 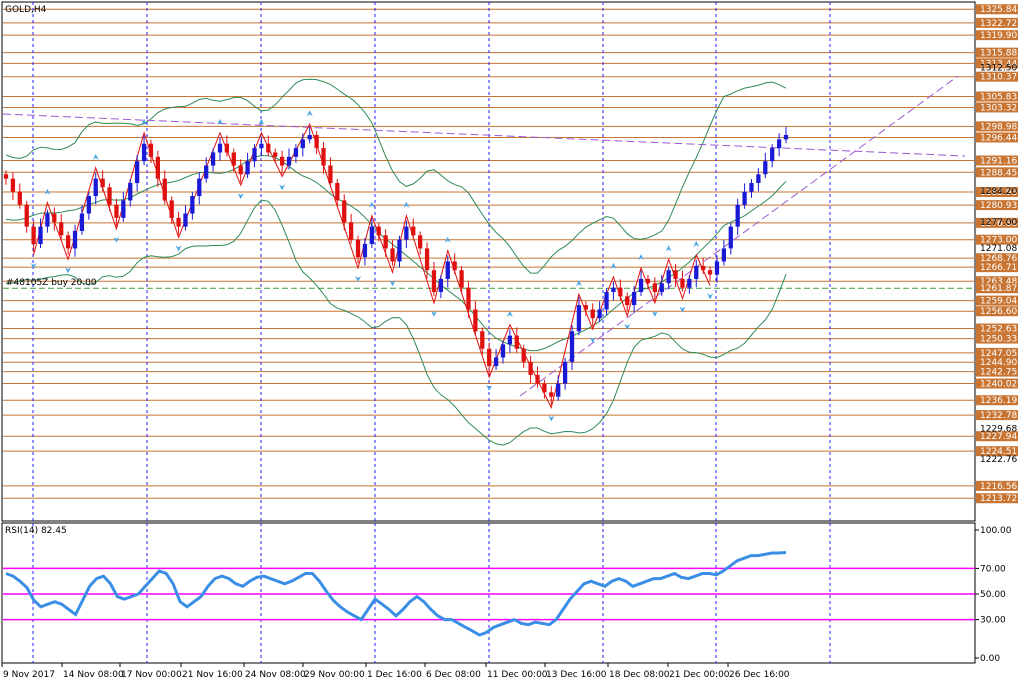 I want to click on price-level-tag-label: 1276.86, so click(x=998, y=224).